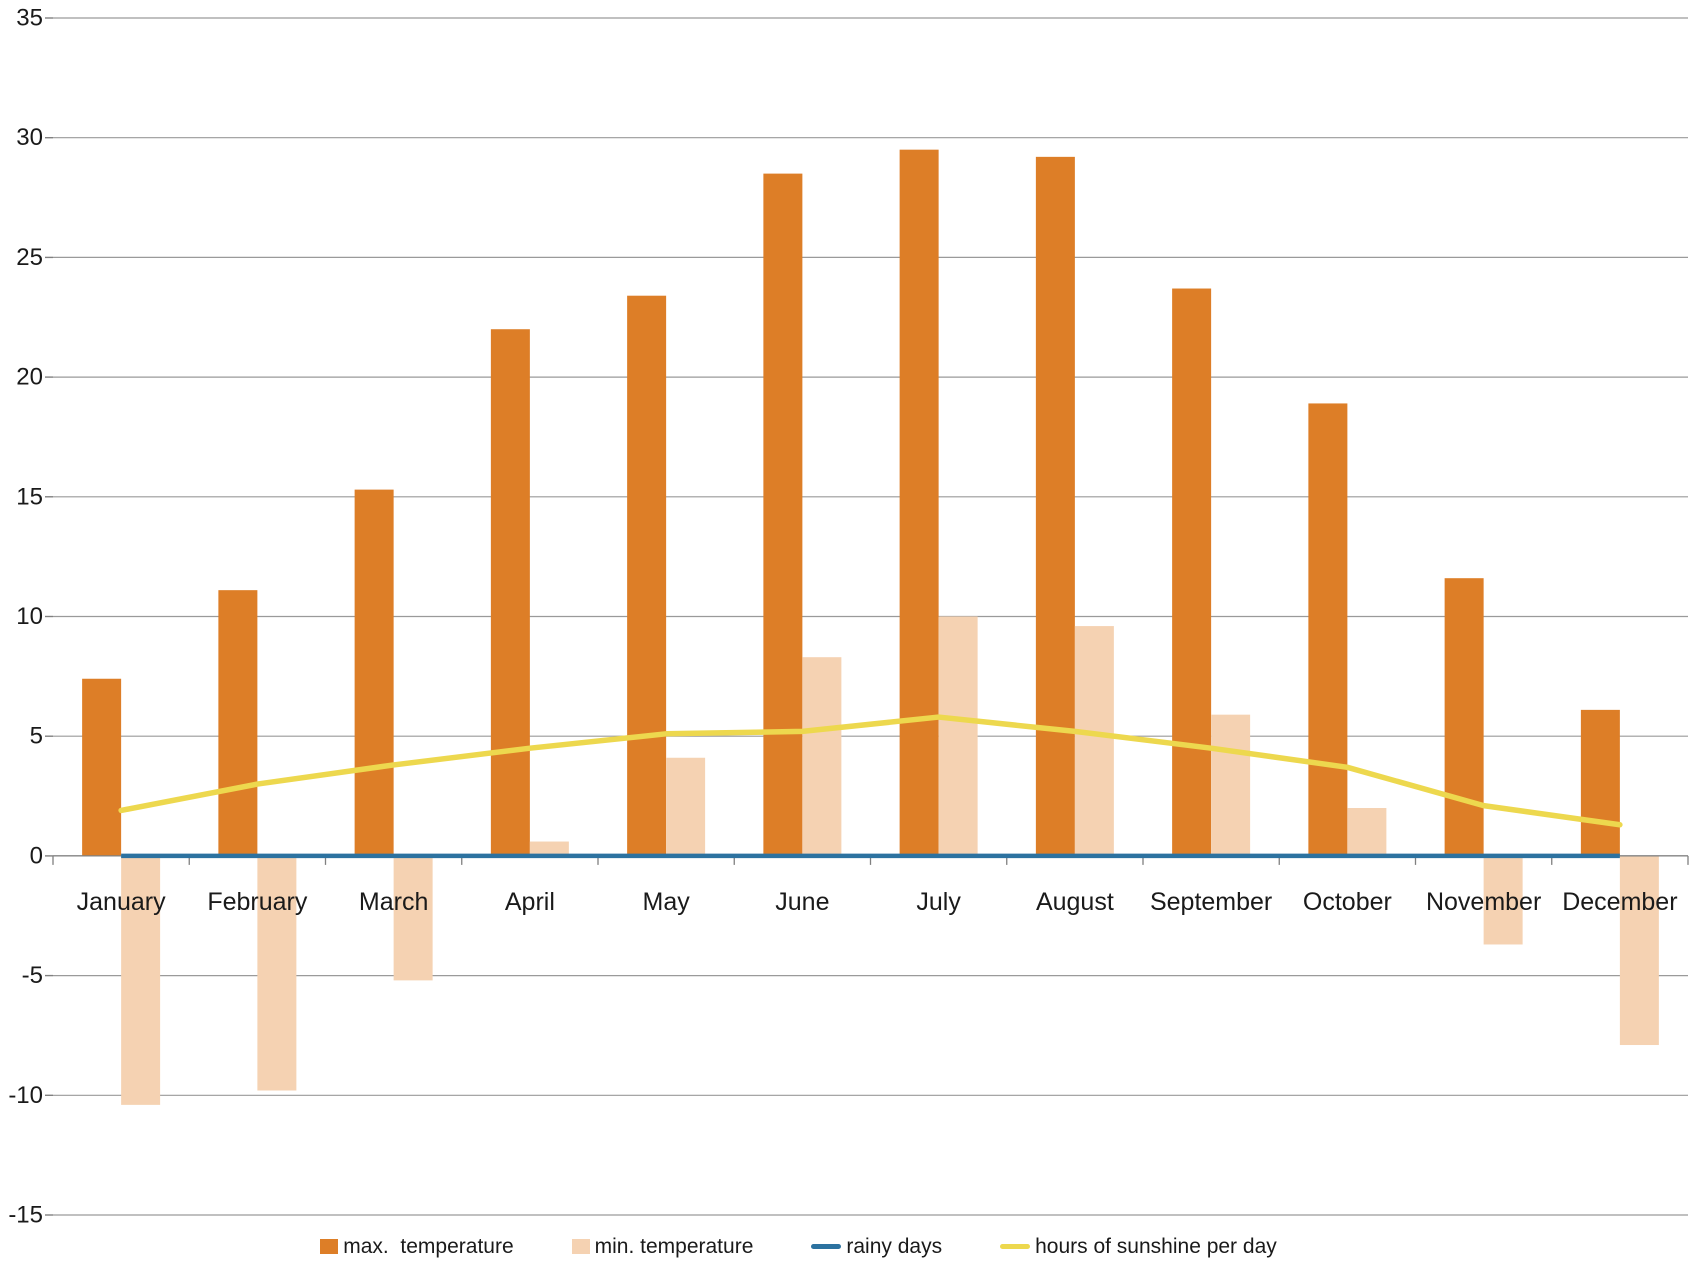  I want to click on x-axis-label: August, so click(1075, 902).